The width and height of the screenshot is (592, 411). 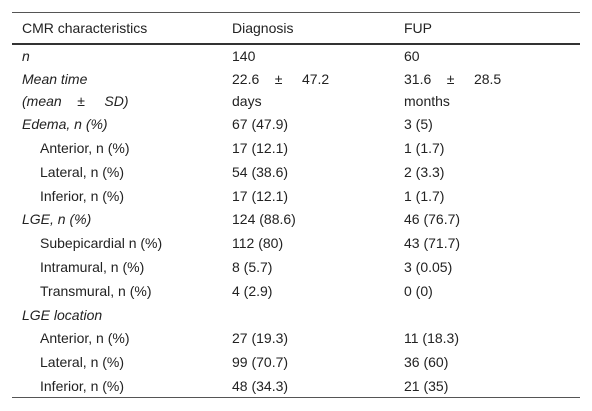 I want to click on table-cell: 99 (70.7), so click(x=260, y=362).